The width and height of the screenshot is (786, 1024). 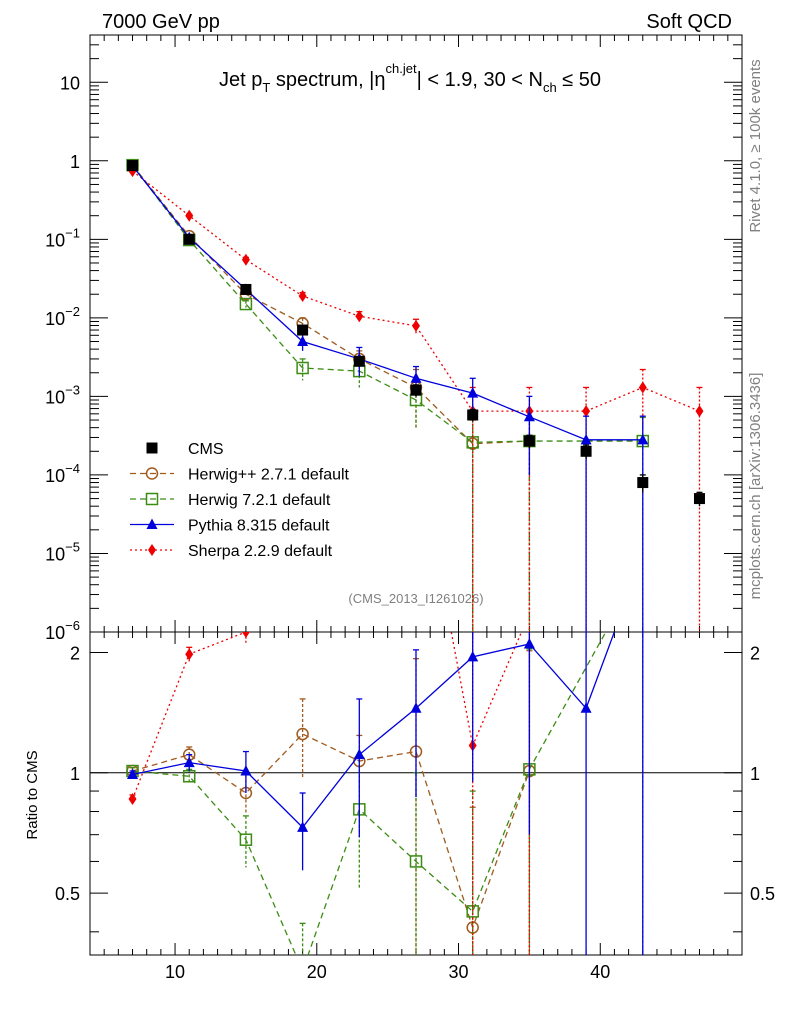 I want to click on y-tick-label: 10, so click(x=70, y=83).